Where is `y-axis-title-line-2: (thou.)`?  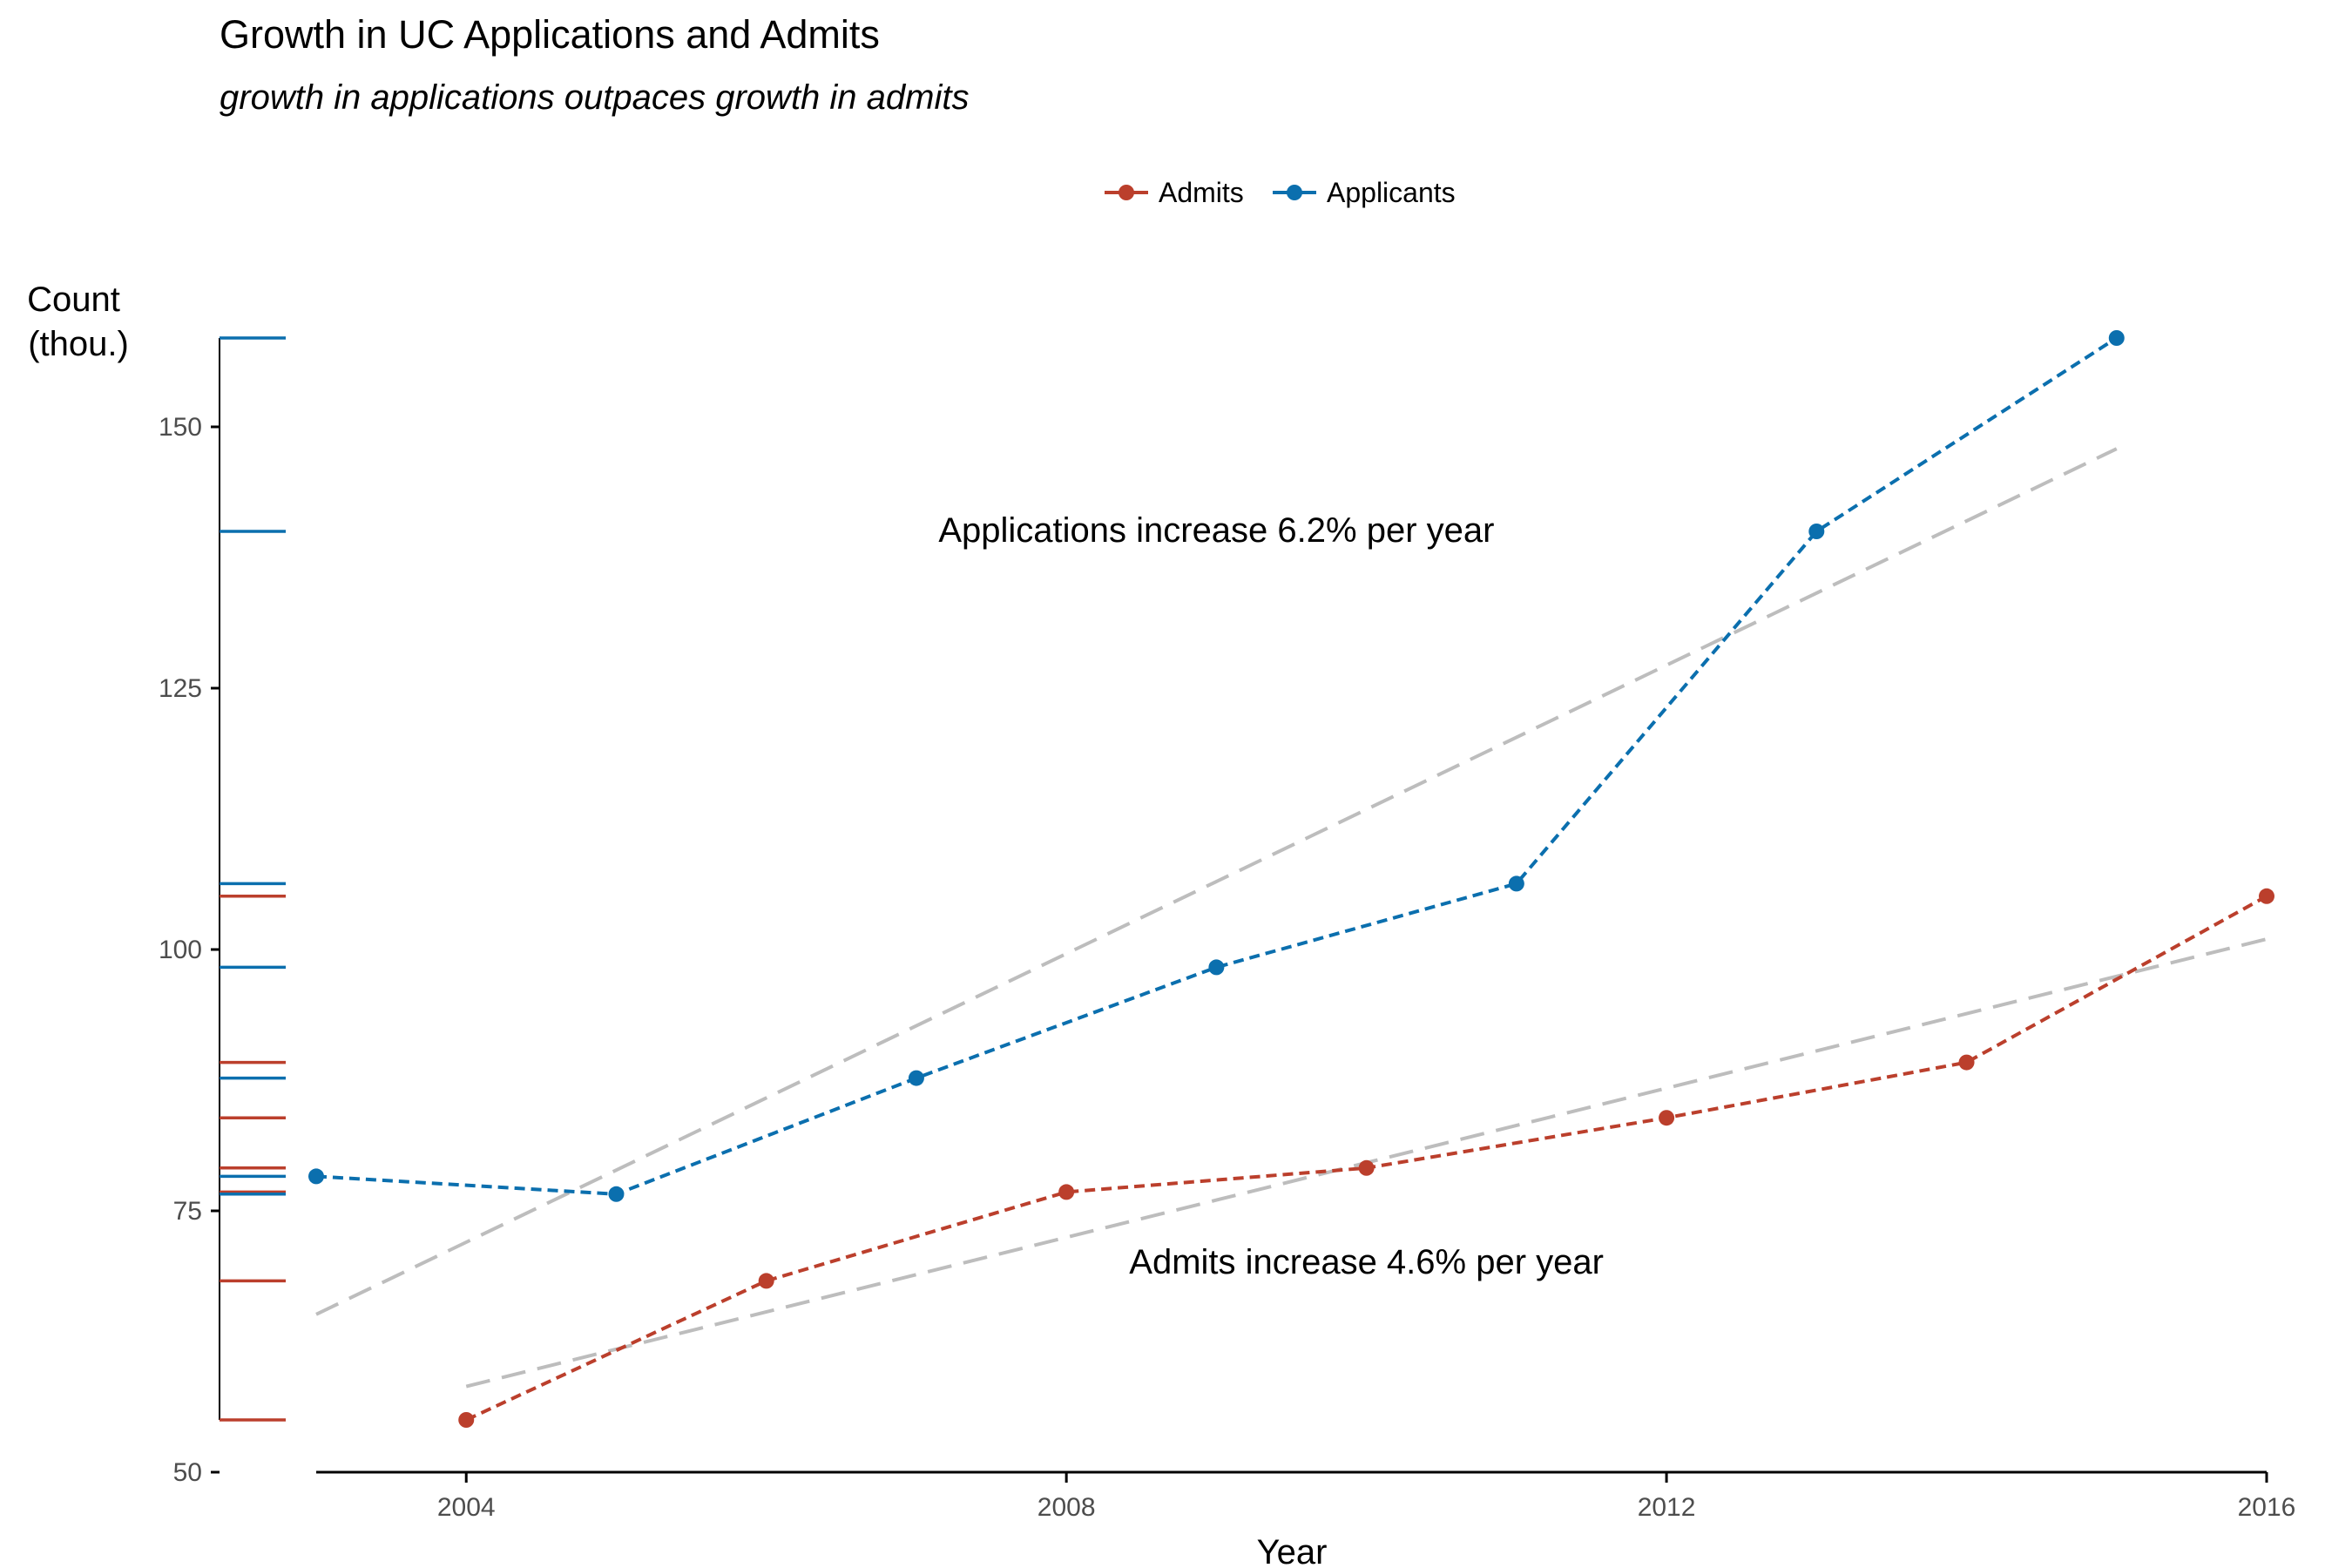 y-axis-title-line-2: (thou.) is located at coordinates (78, 344).